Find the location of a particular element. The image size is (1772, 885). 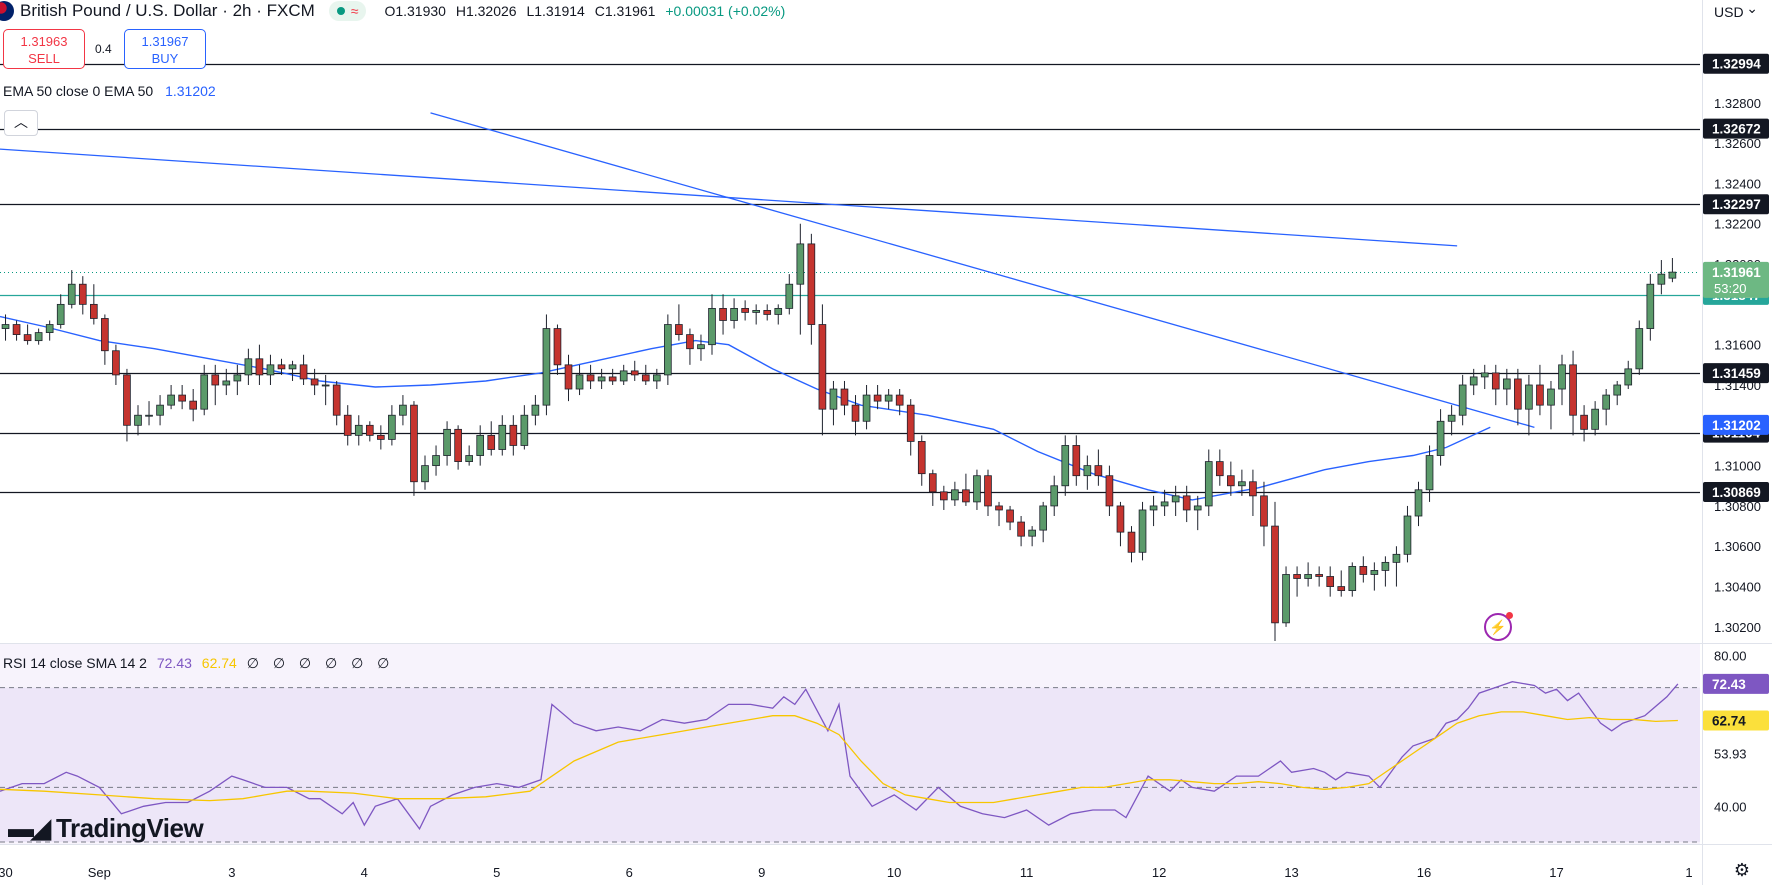

rsi-sma-line is located at coordinates (839, 757).